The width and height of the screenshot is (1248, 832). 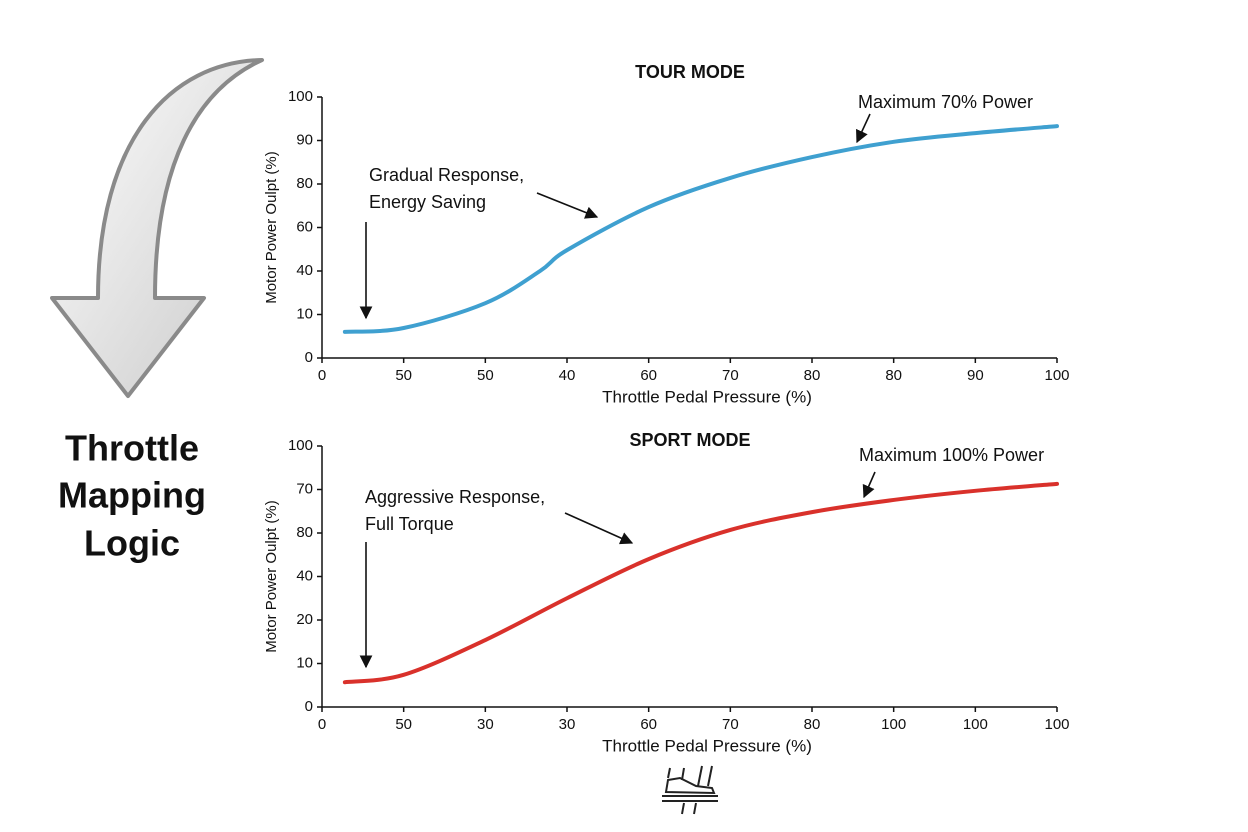 What do you see at coordinates (304, 619) in the screenshot?
I see `y-tick-label: 20` at bounding box center [304, 619].